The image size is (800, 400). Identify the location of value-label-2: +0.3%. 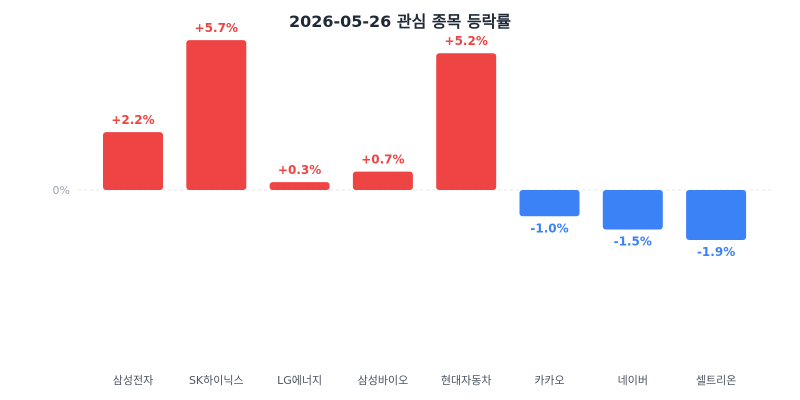
(299, 170).